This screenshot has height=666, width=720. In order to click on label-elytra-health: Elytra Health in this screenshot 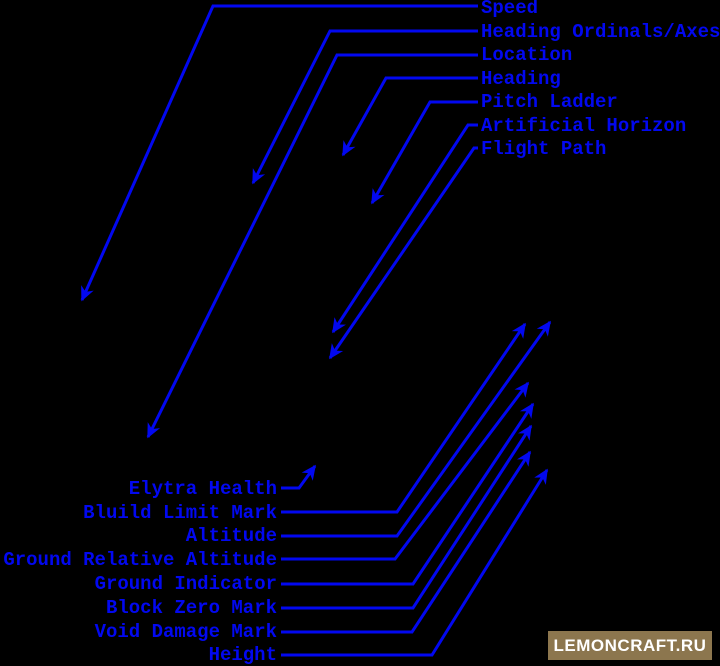, I will do `click(202, 489)`.